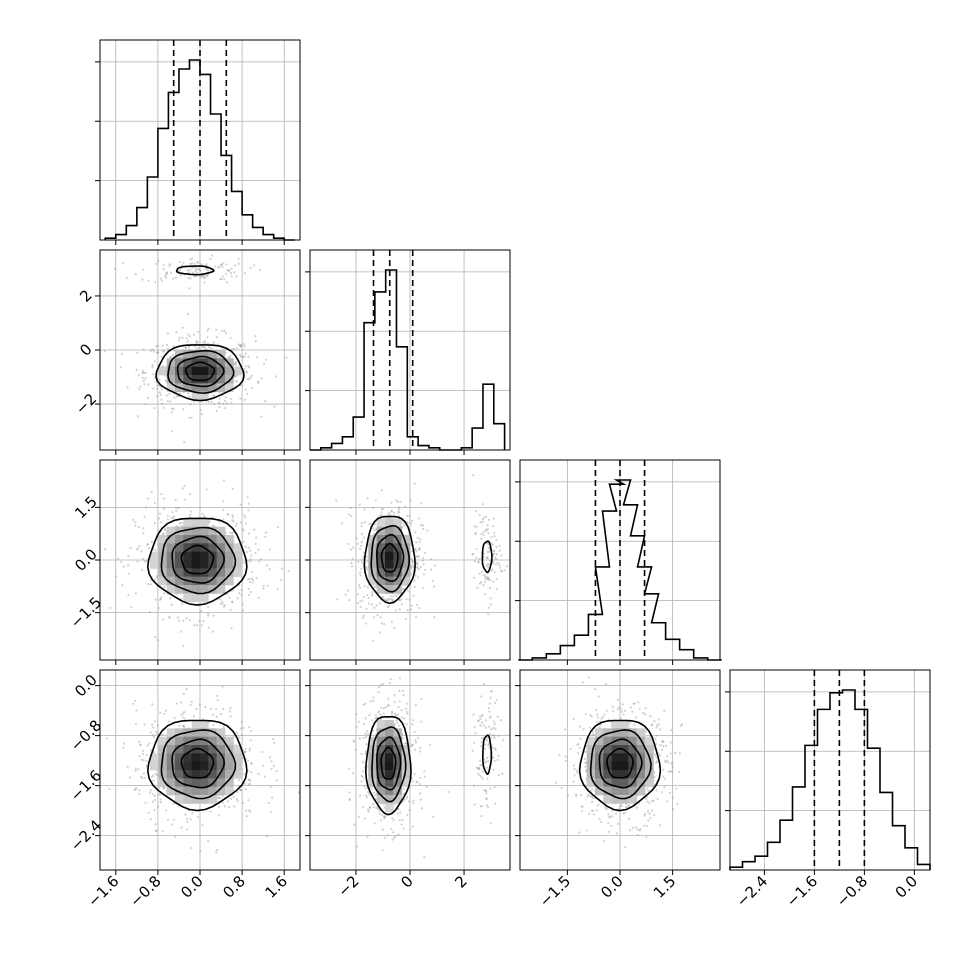 Image resolution: width=970 pixels, height=970 pixels. I want to click on joint-content, so click(196, 563).